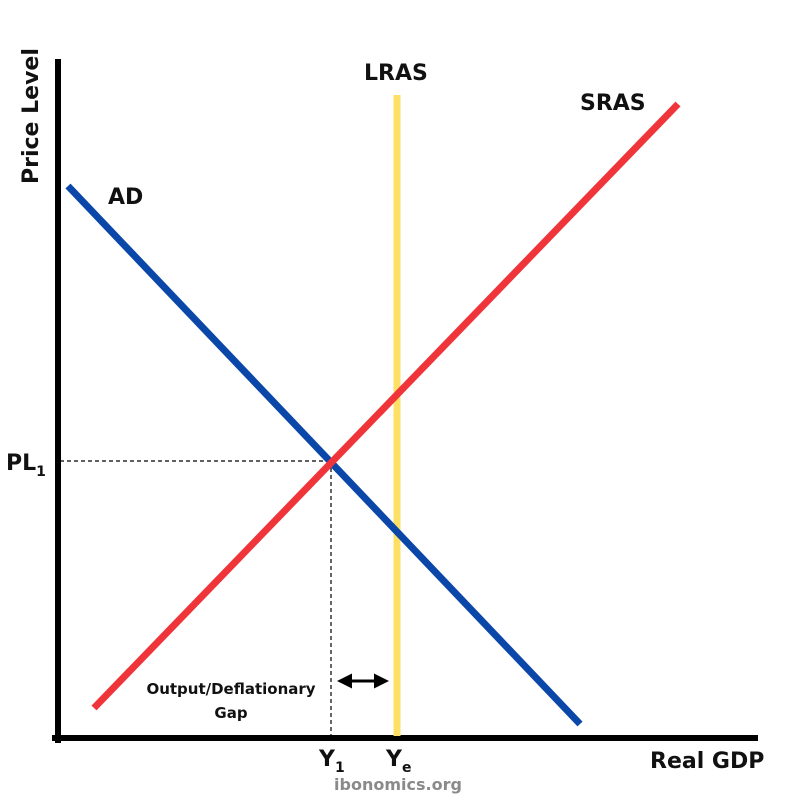  I want to click on gap-label-line1: Output/Deflationary, so click(230, 689).